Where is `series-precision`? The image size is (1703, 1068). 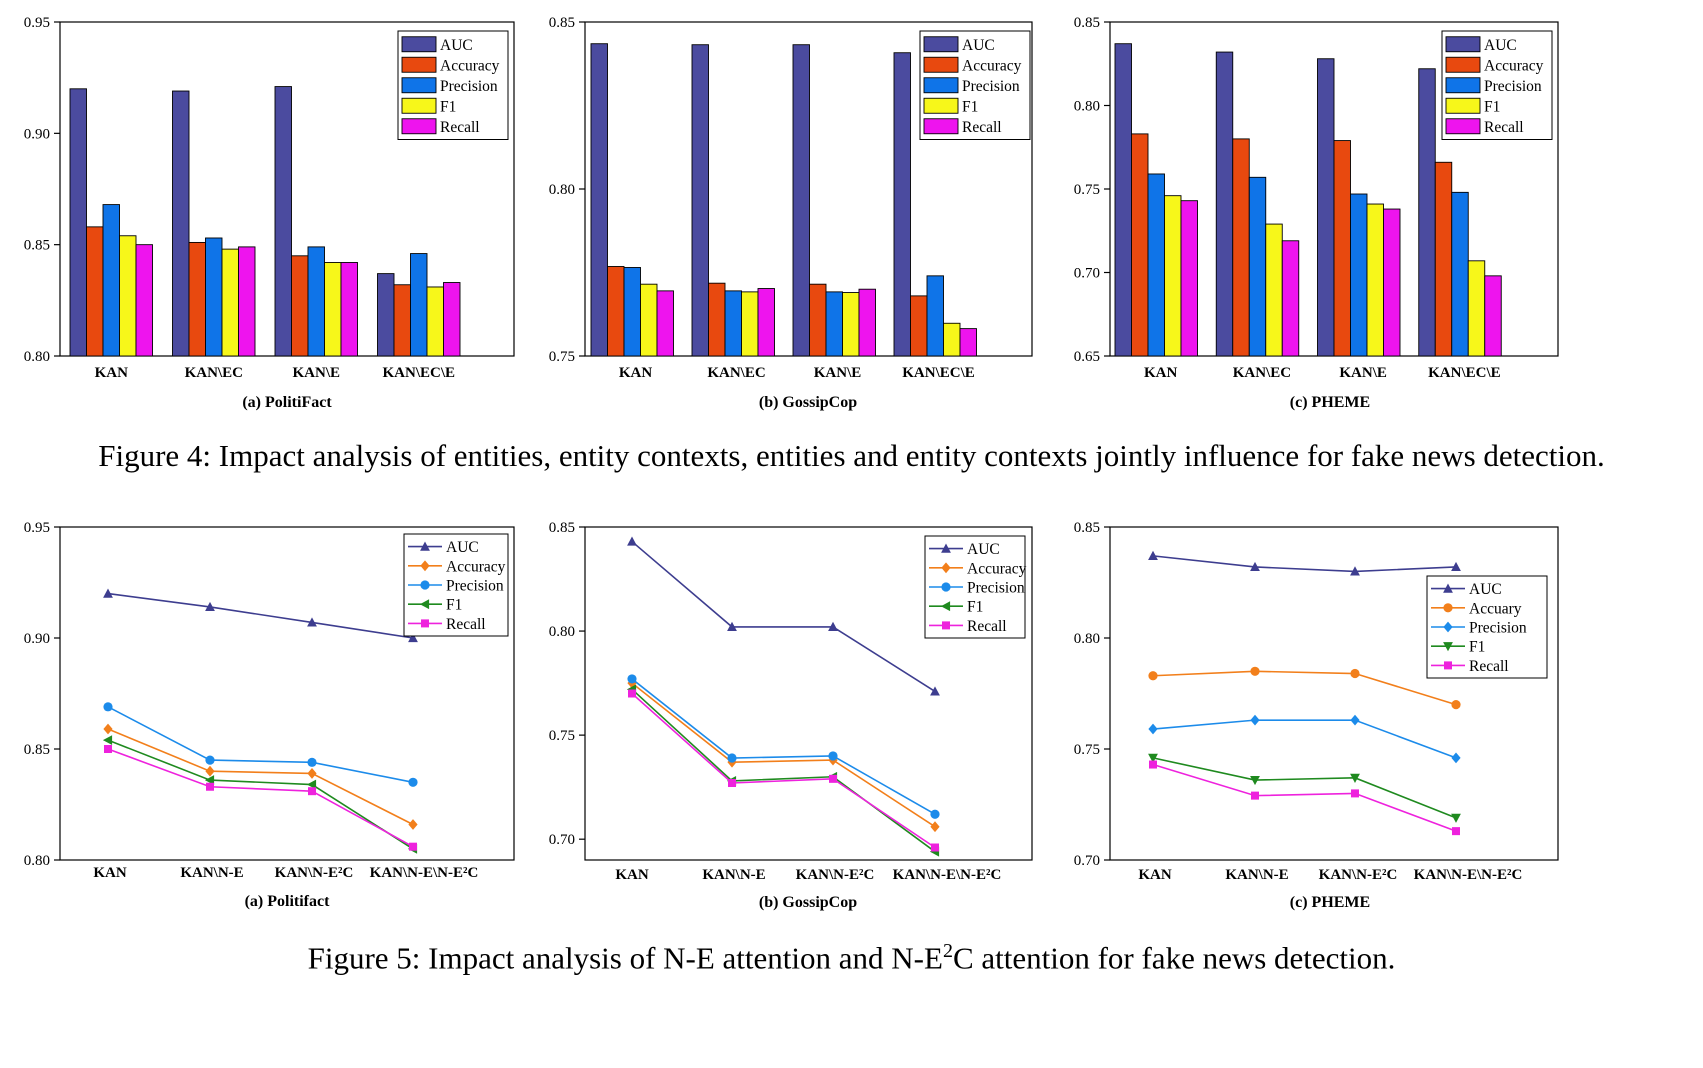 series-precision is located at coordinates (783, 746).